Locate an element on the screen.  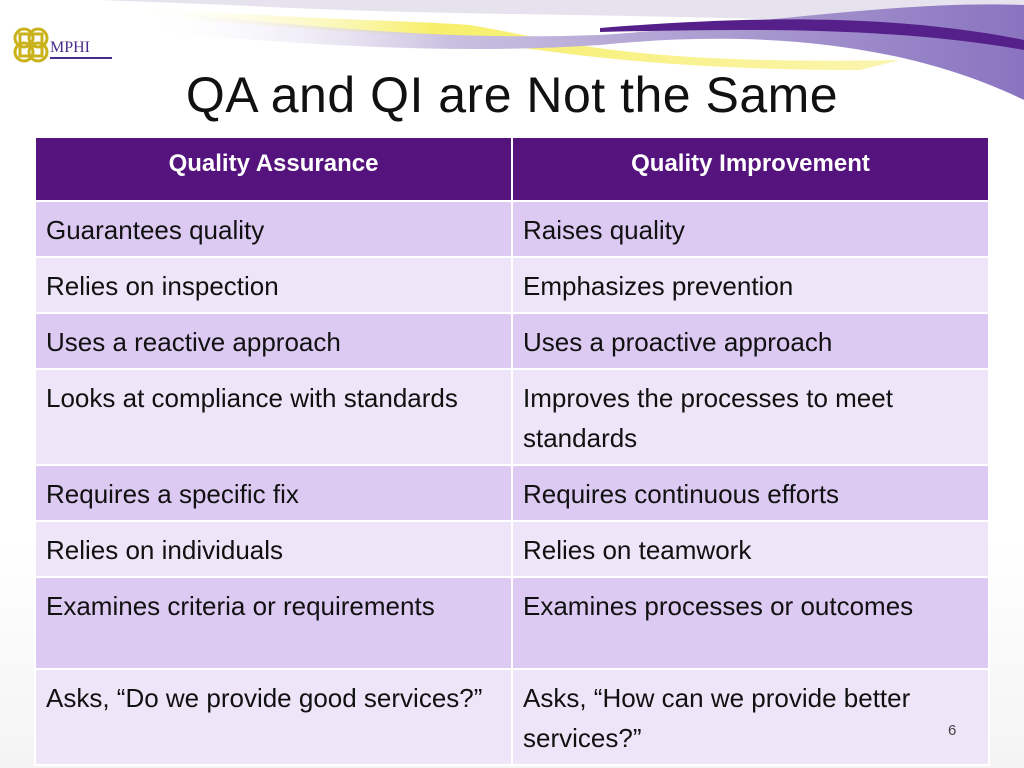
qa-cell: Guarantees quality is located at coordinates (273, 229).